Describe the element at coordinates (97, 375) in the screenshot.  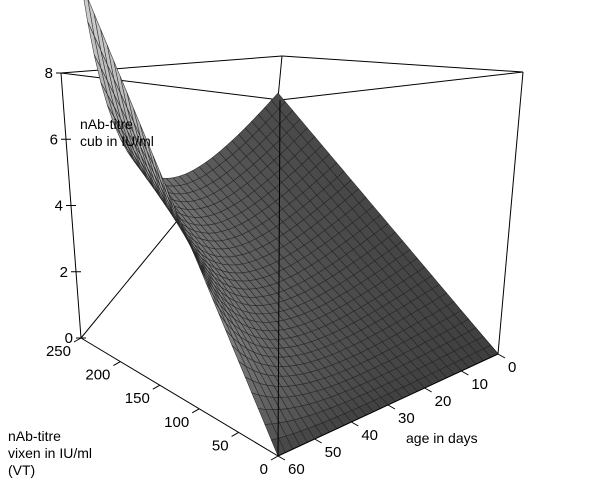
I see `vt-tick-label: 200` at that location.